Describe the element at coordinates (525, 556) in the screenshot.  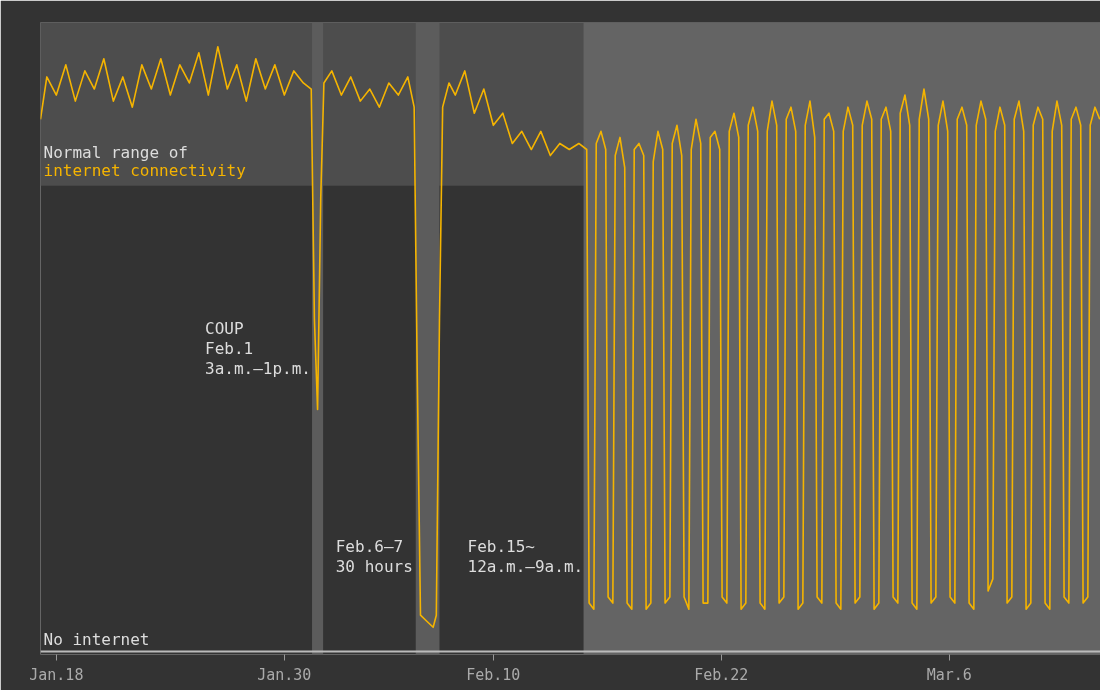
I see `band-label: Feb.15~ 12a.m.–9a.m.` at that location.